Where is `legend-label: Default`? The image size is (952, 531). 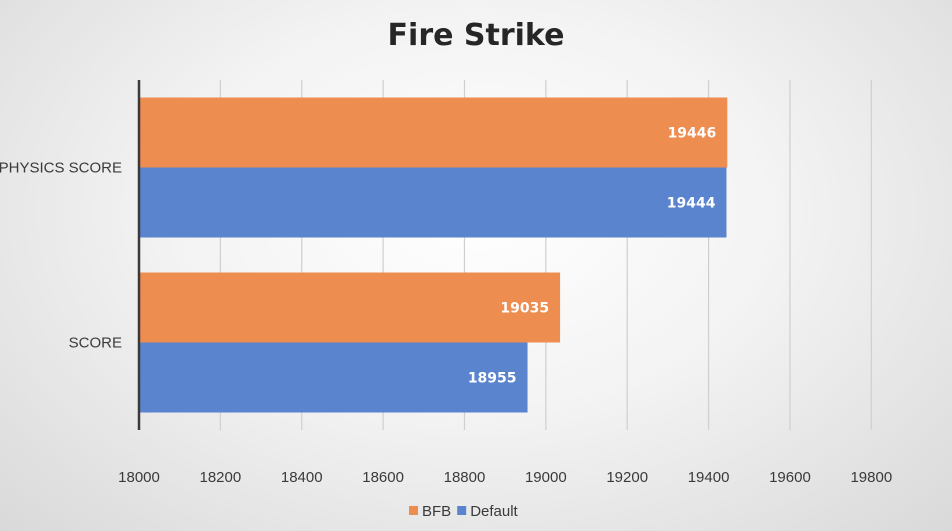 legend-label: Default is located at coordinates (494, 511).